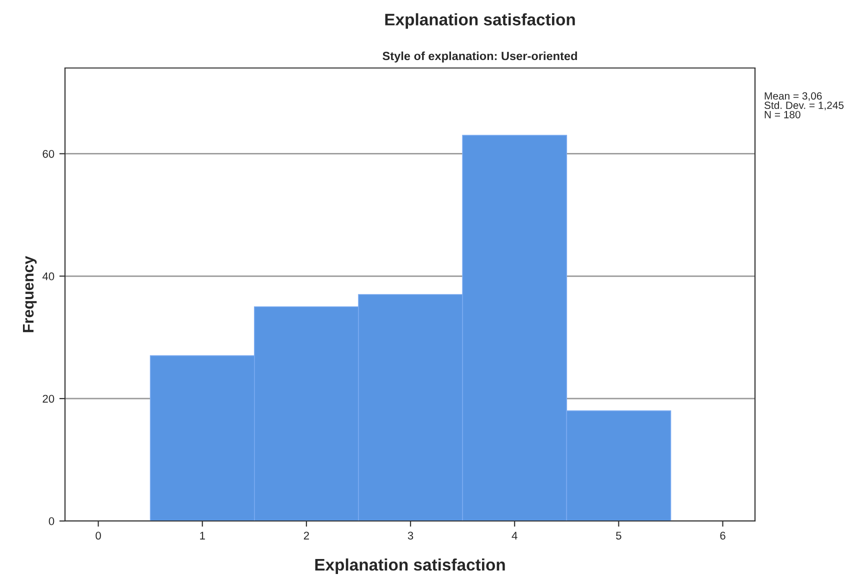 The width and height of the screenshot is (868, 581). I want to click on y-tick-label: 60, so click(48, 154).